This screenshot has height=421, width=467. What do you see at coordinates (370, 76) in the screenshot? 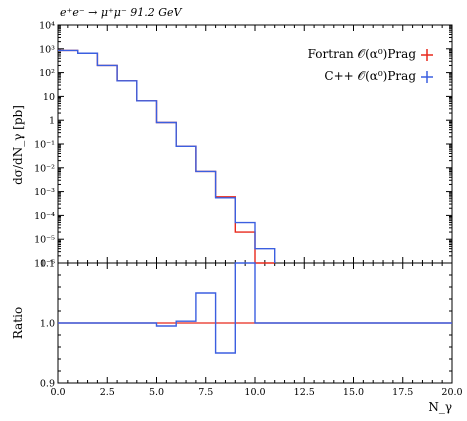
I see `legend-label-cpp: C++ 𝒪(α⁰)Prag` at bounding box center [370, 76].